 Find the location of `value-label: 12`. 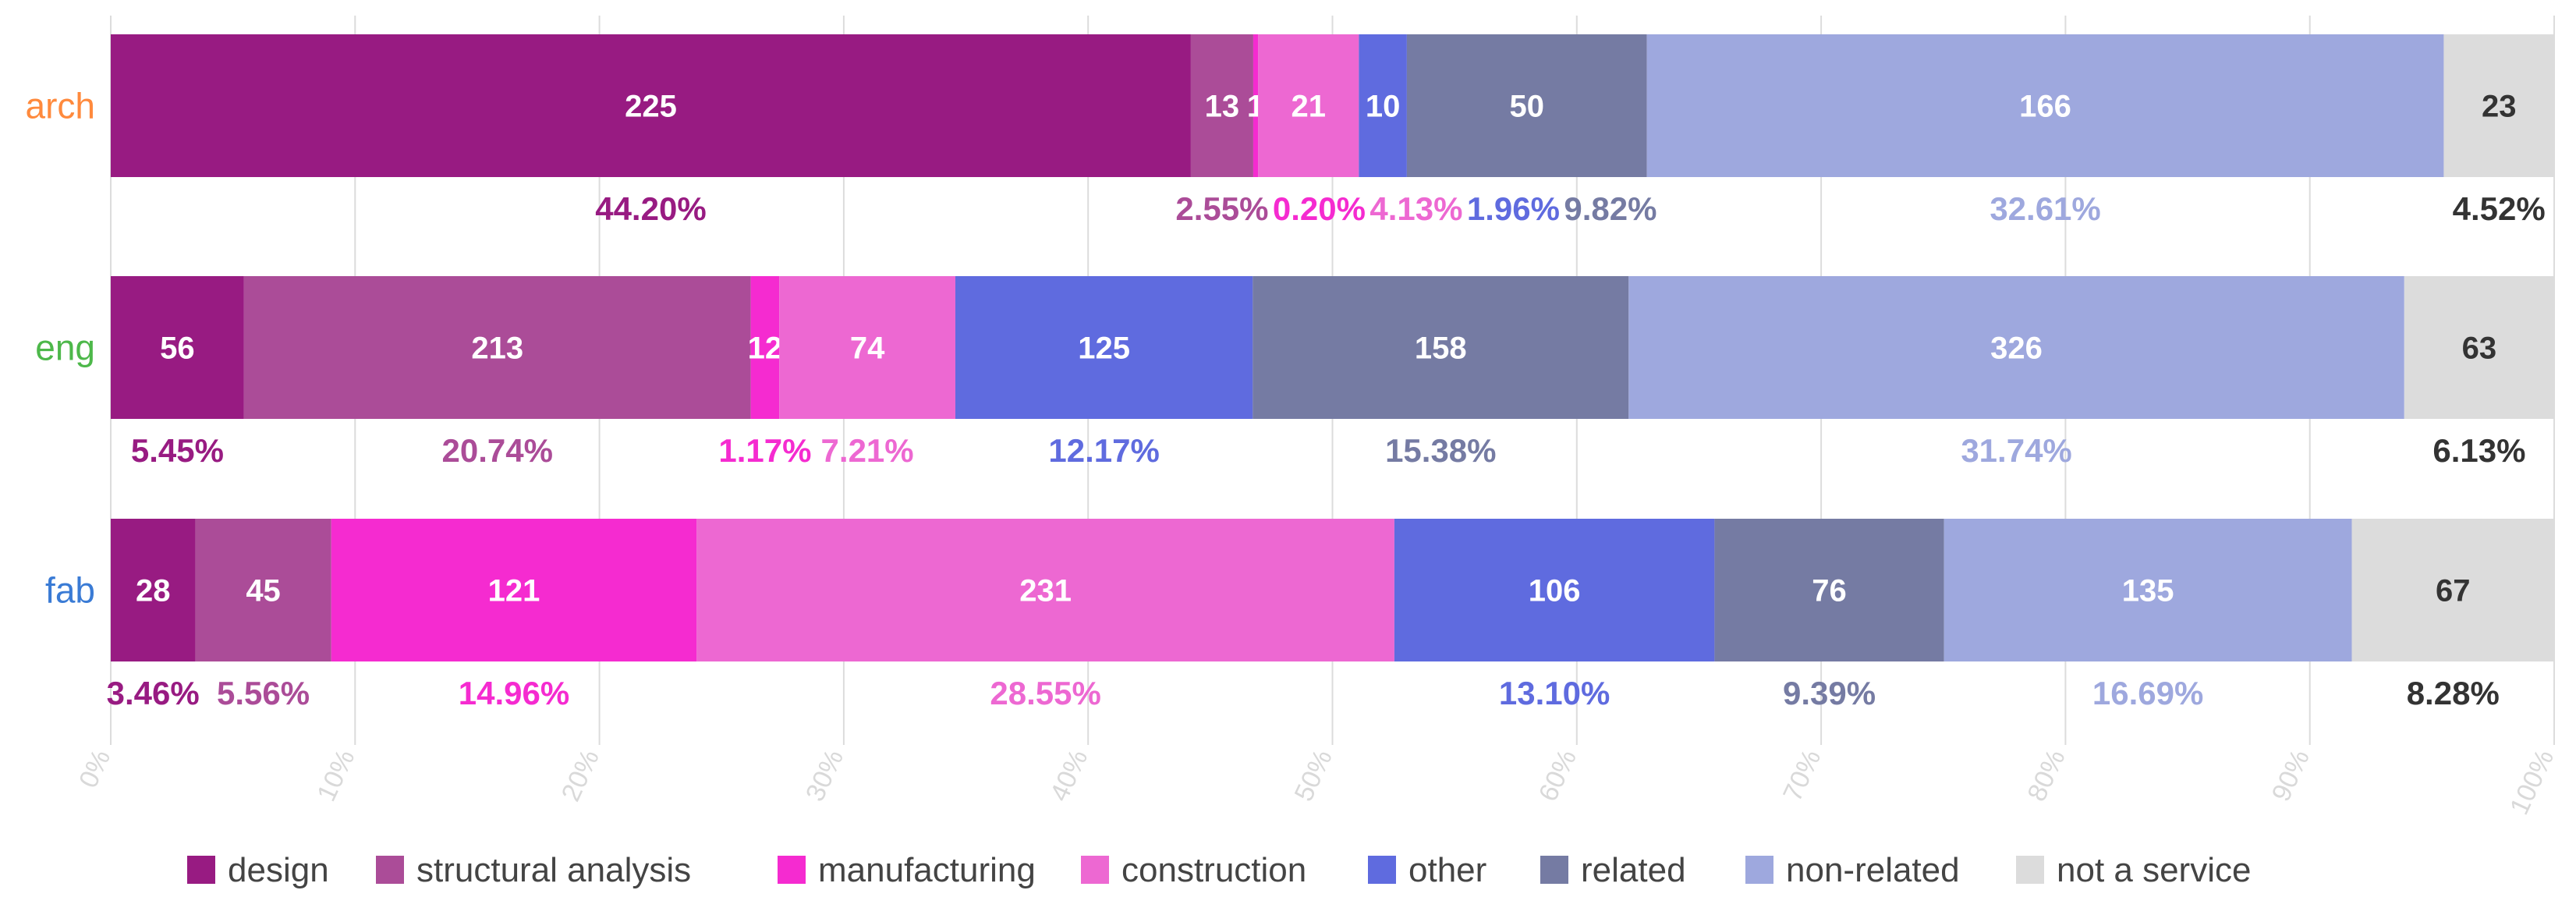

value-label: 12 is located at coordinates (765, 349).